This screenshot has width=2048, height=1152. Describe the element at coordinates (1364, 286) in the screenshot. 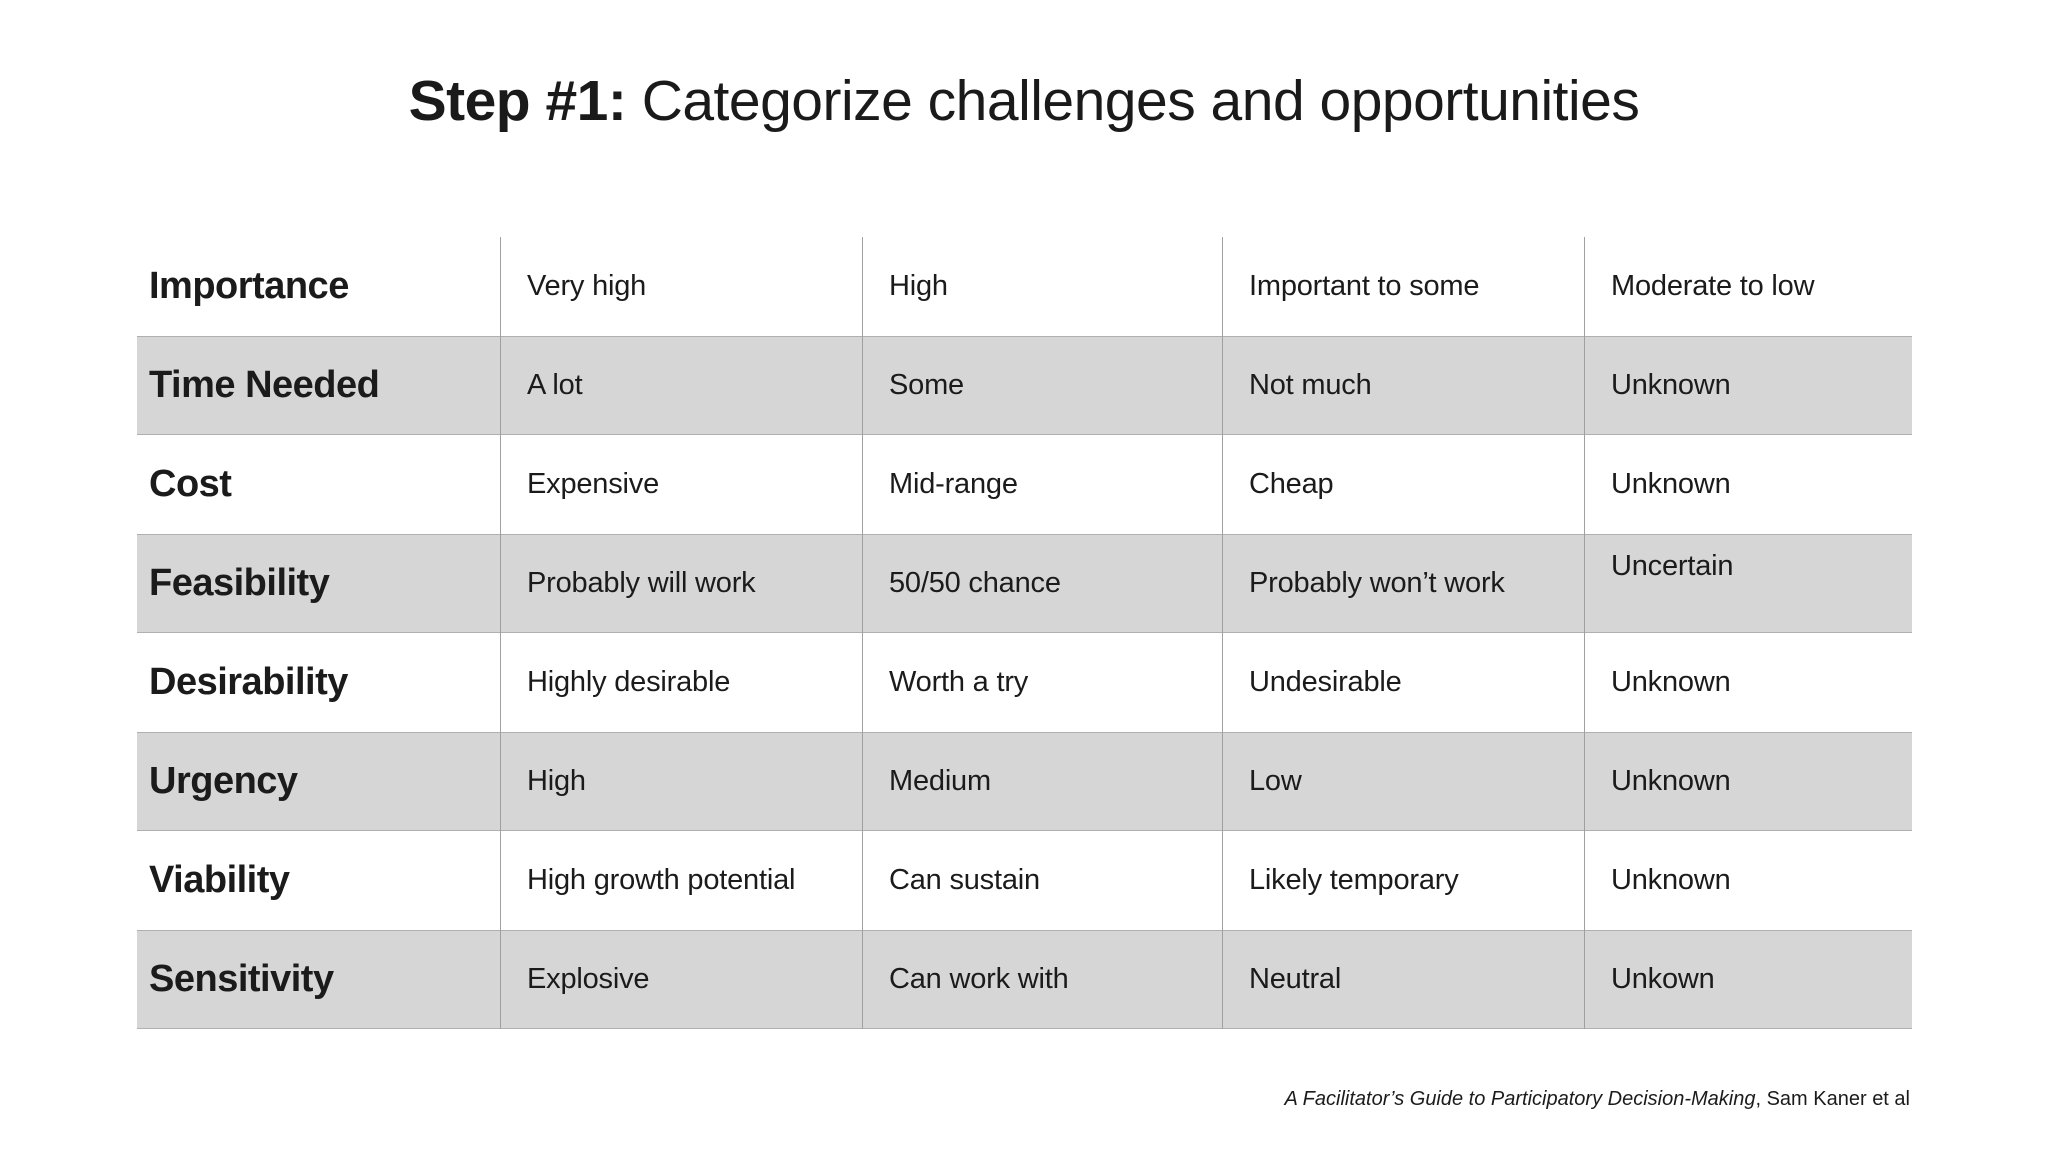

I see `cell-value: Important to some` at that location.